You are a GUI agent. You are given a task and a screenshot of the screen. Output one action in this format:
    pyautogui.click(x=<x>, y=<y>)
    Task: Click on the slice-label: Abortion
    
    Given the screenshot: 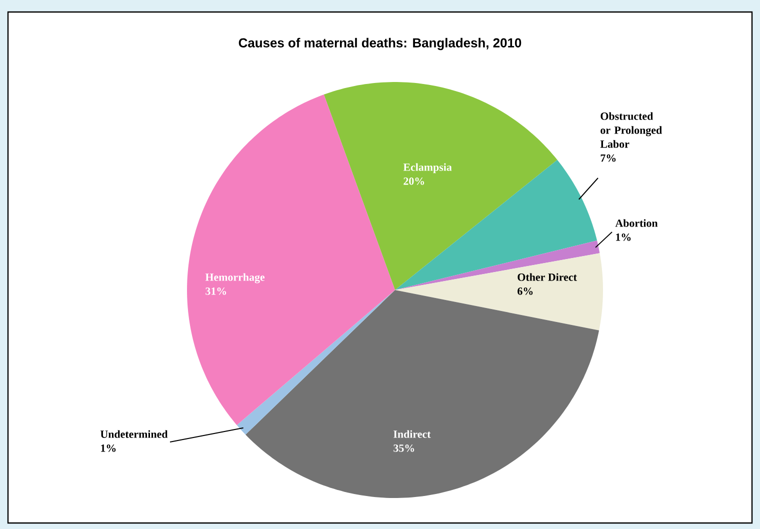 What is the action you would take?
    pyautogui.click(x=636, y=223)
    